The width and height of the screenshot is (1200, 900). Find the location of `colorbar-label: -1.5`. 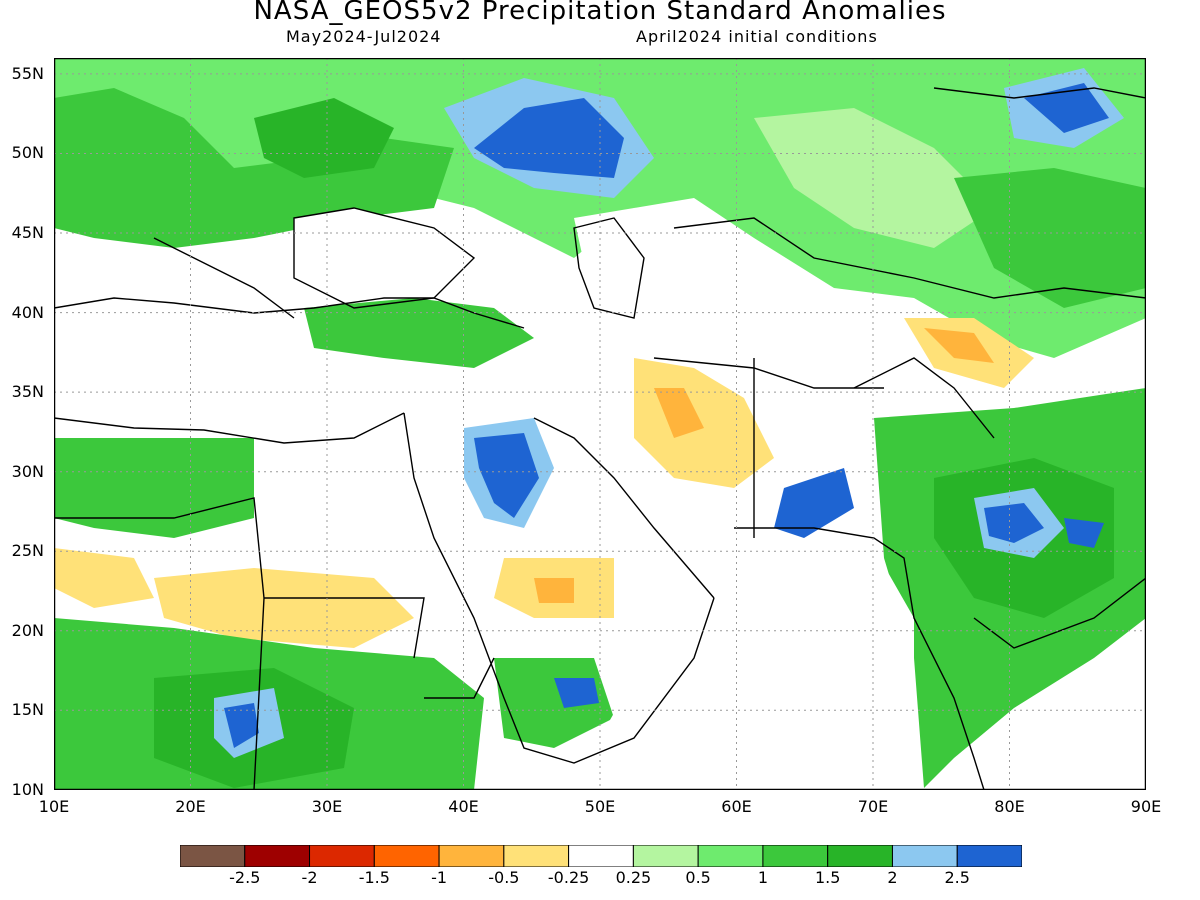

colorbar-label: -1.5 is located at coordinates (374, 877).